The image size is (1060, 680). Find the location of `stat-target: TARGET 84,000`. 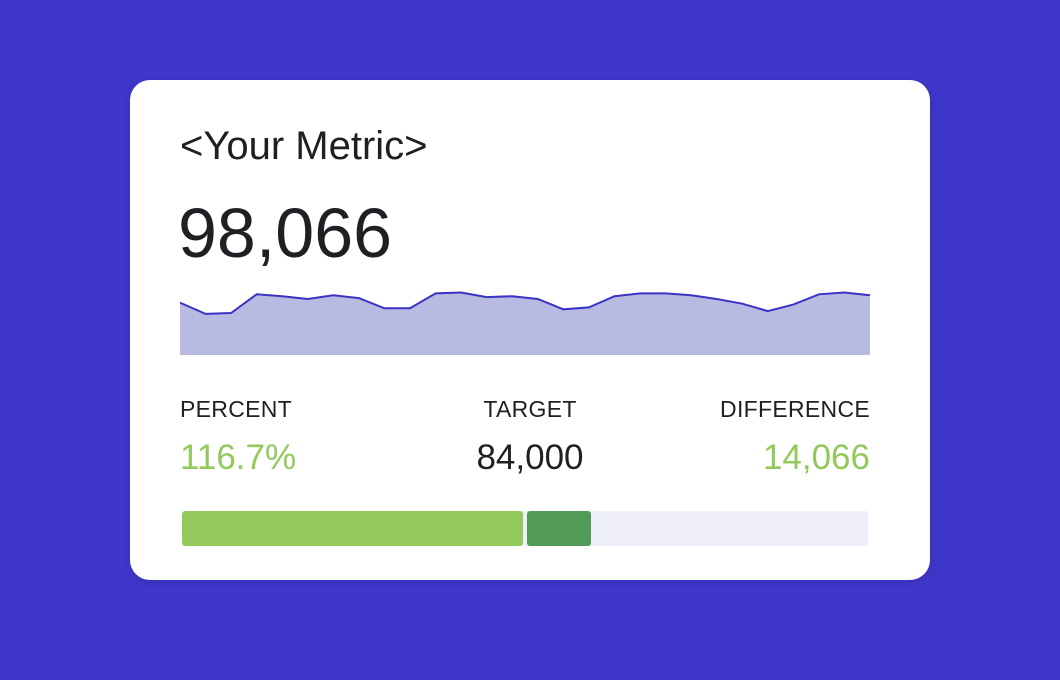

stat-target: TARGET 84,000 is located at coordinates (530, 437).